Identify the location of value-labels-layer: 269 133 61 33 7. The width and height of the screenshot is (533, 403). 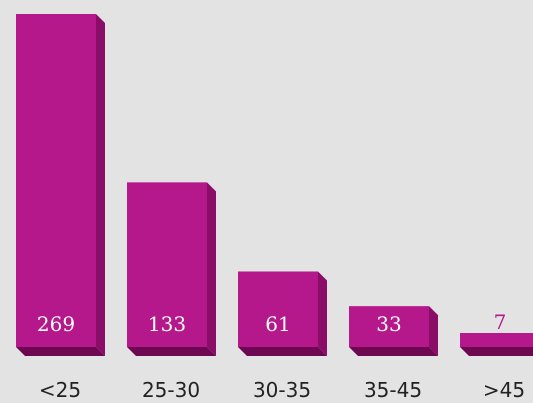
(271, 323).